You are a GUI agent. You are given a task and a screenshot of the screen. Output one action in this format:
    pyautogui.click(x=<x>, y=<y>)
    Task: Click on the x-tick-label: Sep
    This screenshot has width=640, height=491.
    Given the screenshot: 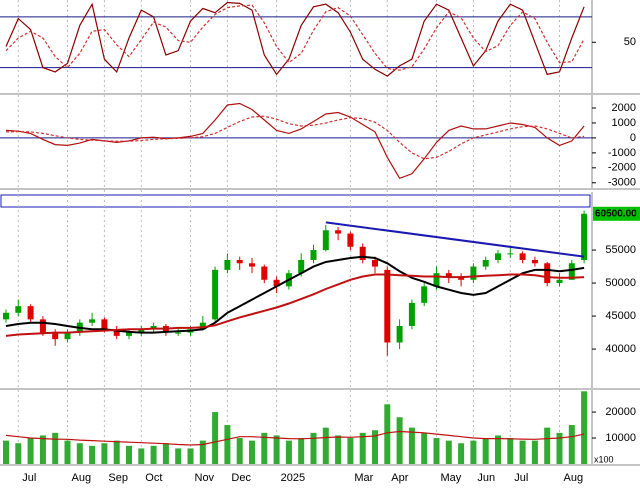 What is the action you would take?
    pyautogui.click(x=118, y=478)
    